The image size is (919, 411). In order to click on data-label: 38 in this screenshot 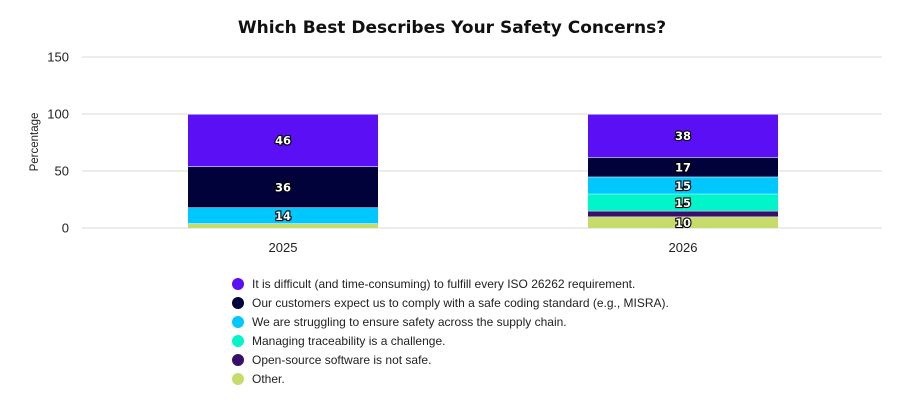, I will do `click(683, 136)`.